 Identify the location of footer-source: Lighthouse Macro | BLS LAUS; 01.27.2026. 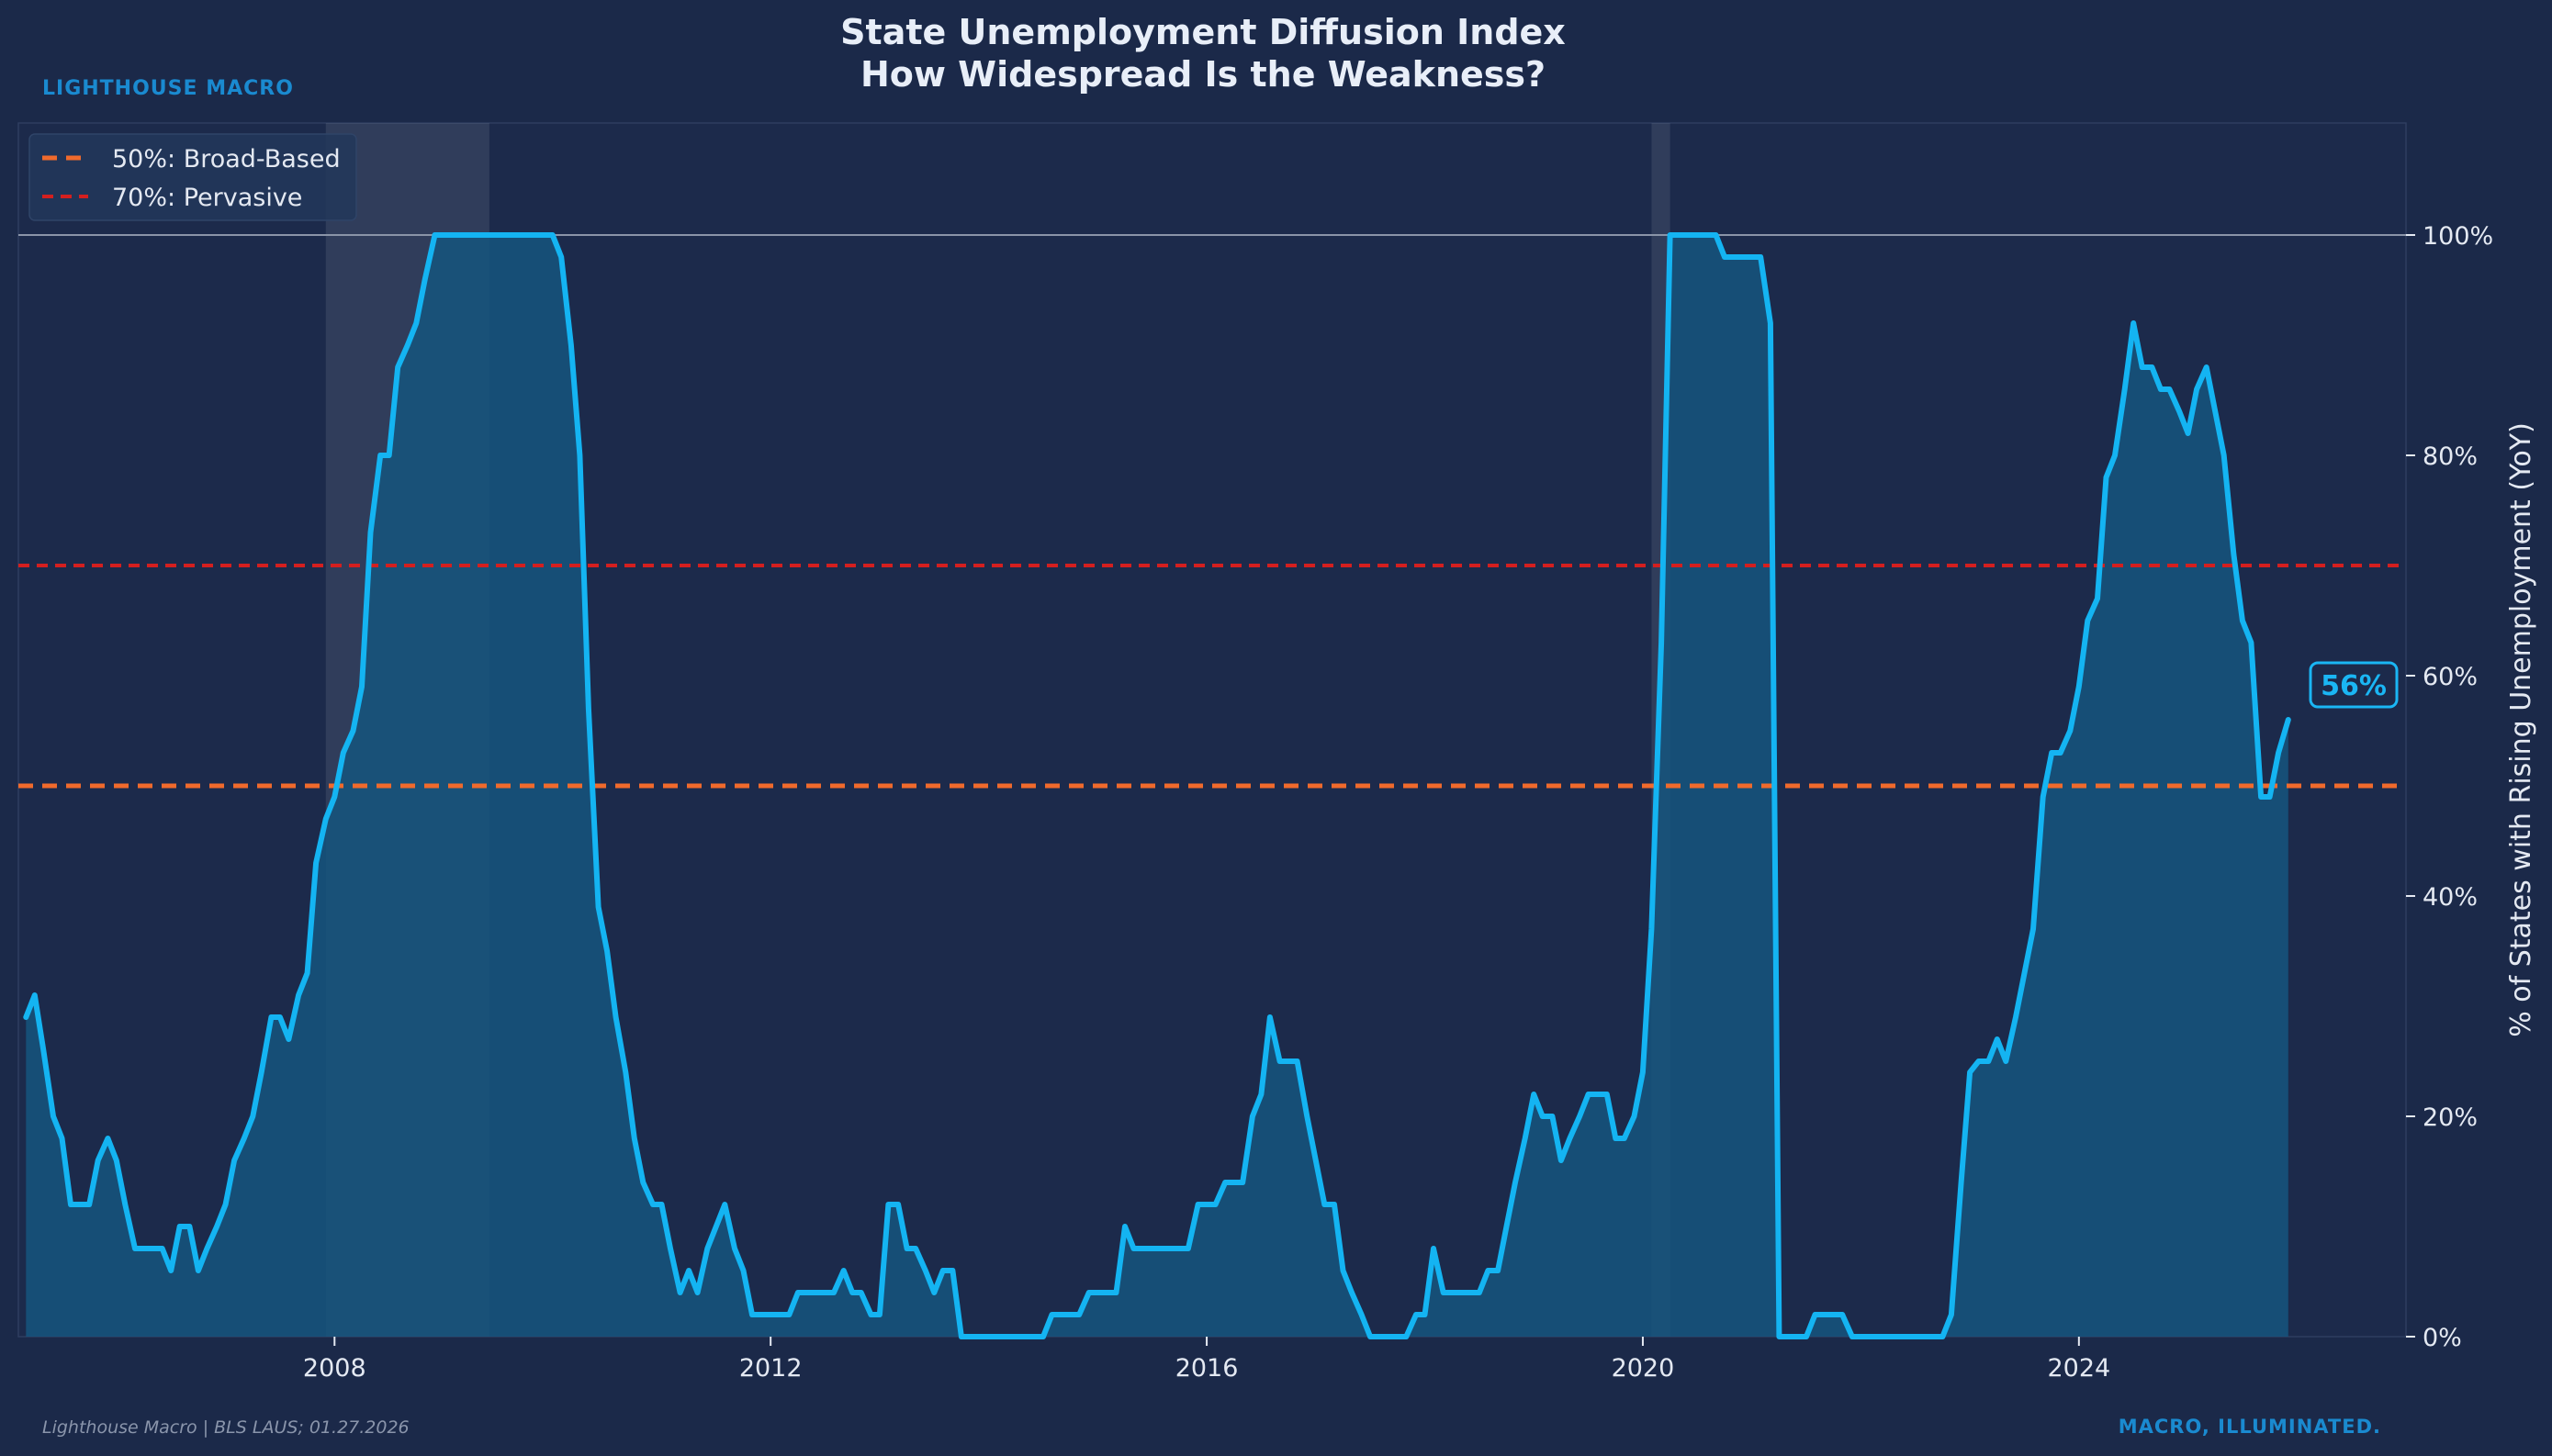
(226, 1427).